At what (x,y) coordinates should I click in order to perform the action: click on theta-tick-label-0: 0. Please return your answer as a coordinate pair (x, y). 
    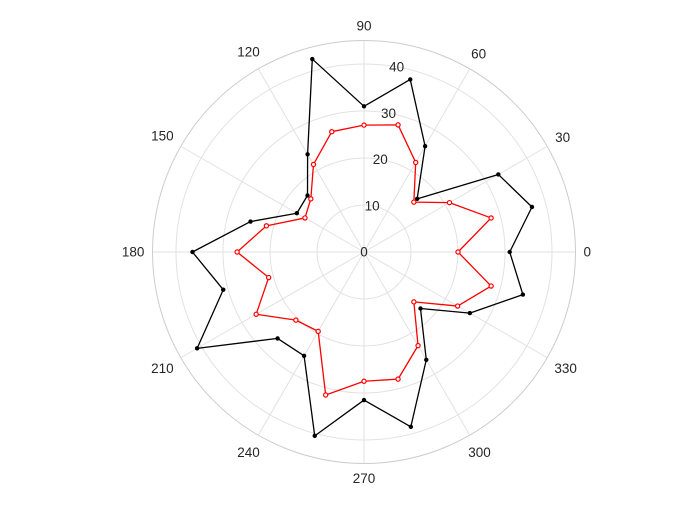
    Looking at the image, I should click on (588, 252).